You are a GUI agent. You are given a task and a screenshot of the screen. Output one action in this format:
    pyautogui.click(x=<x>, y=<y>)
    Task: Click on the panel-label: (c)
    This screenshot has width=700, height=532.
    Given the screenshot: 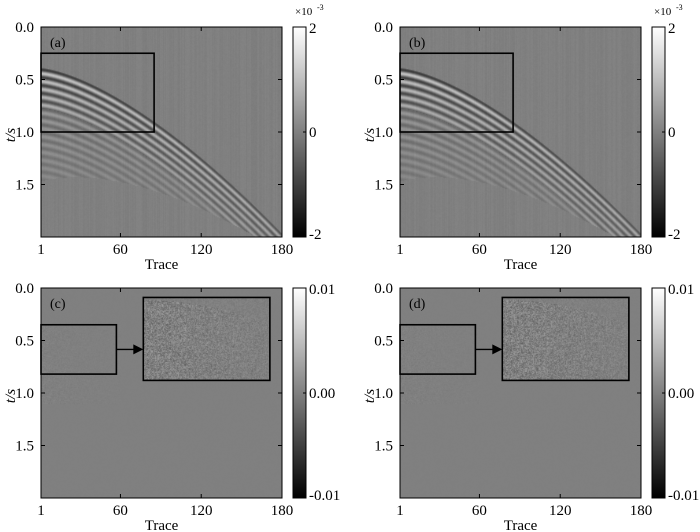 What is the action you would take?
    pyautogui.click(x=58, y=304)
    